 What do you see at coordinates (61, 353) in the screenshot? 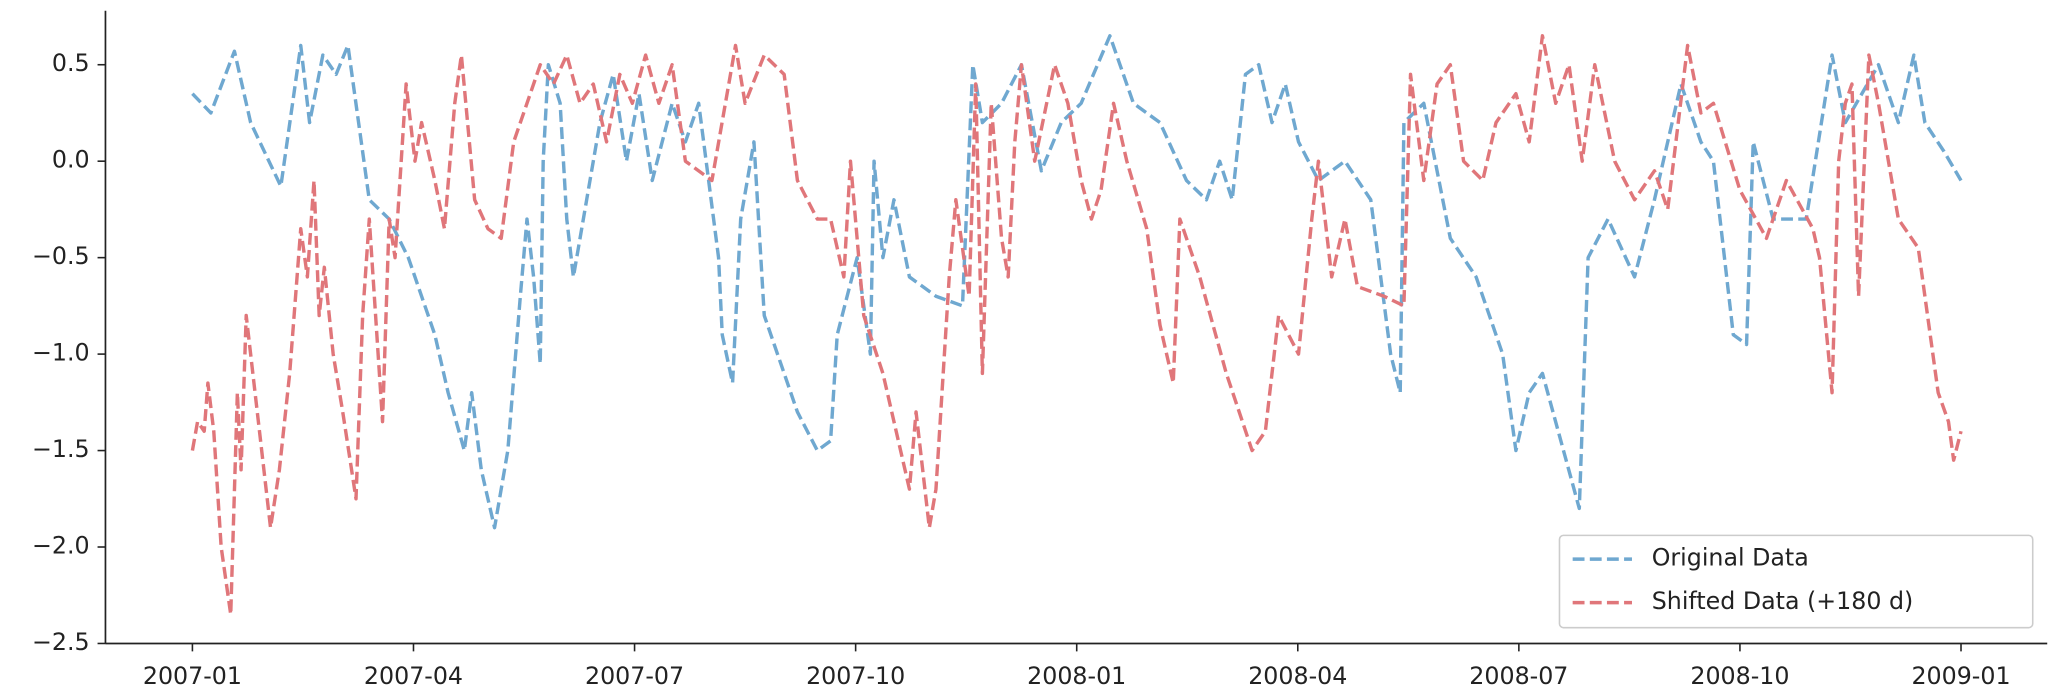
I see `y-tick-label: −1.0` at bounding box center [61, 353].